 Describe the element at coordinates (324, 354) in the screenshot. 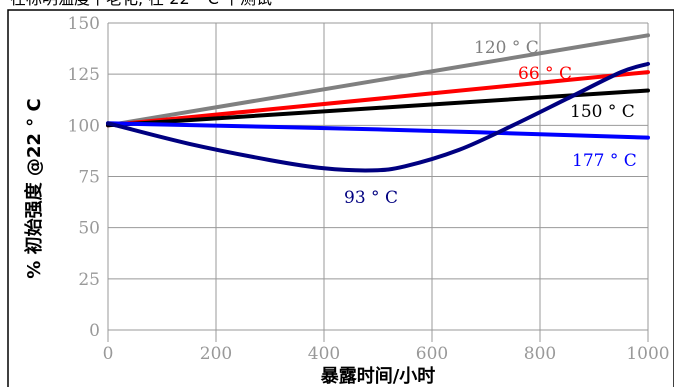

I see `x-tick-label: 400` at that location.